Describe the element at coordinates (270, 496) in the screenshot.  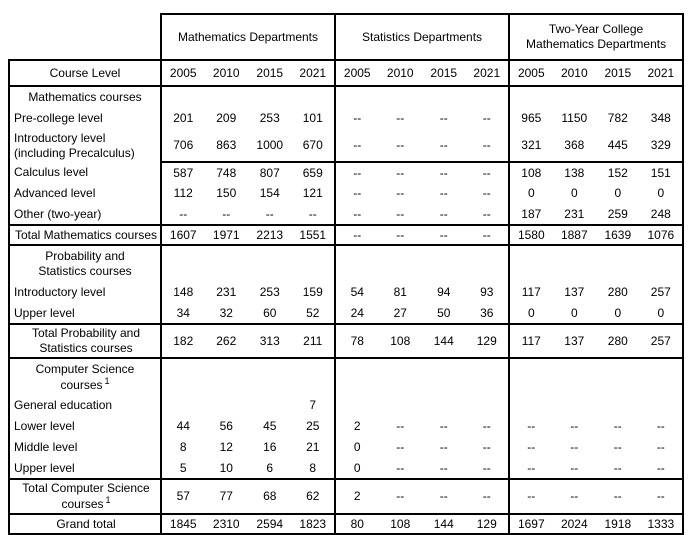
I see `table-cell: 68` at that location.